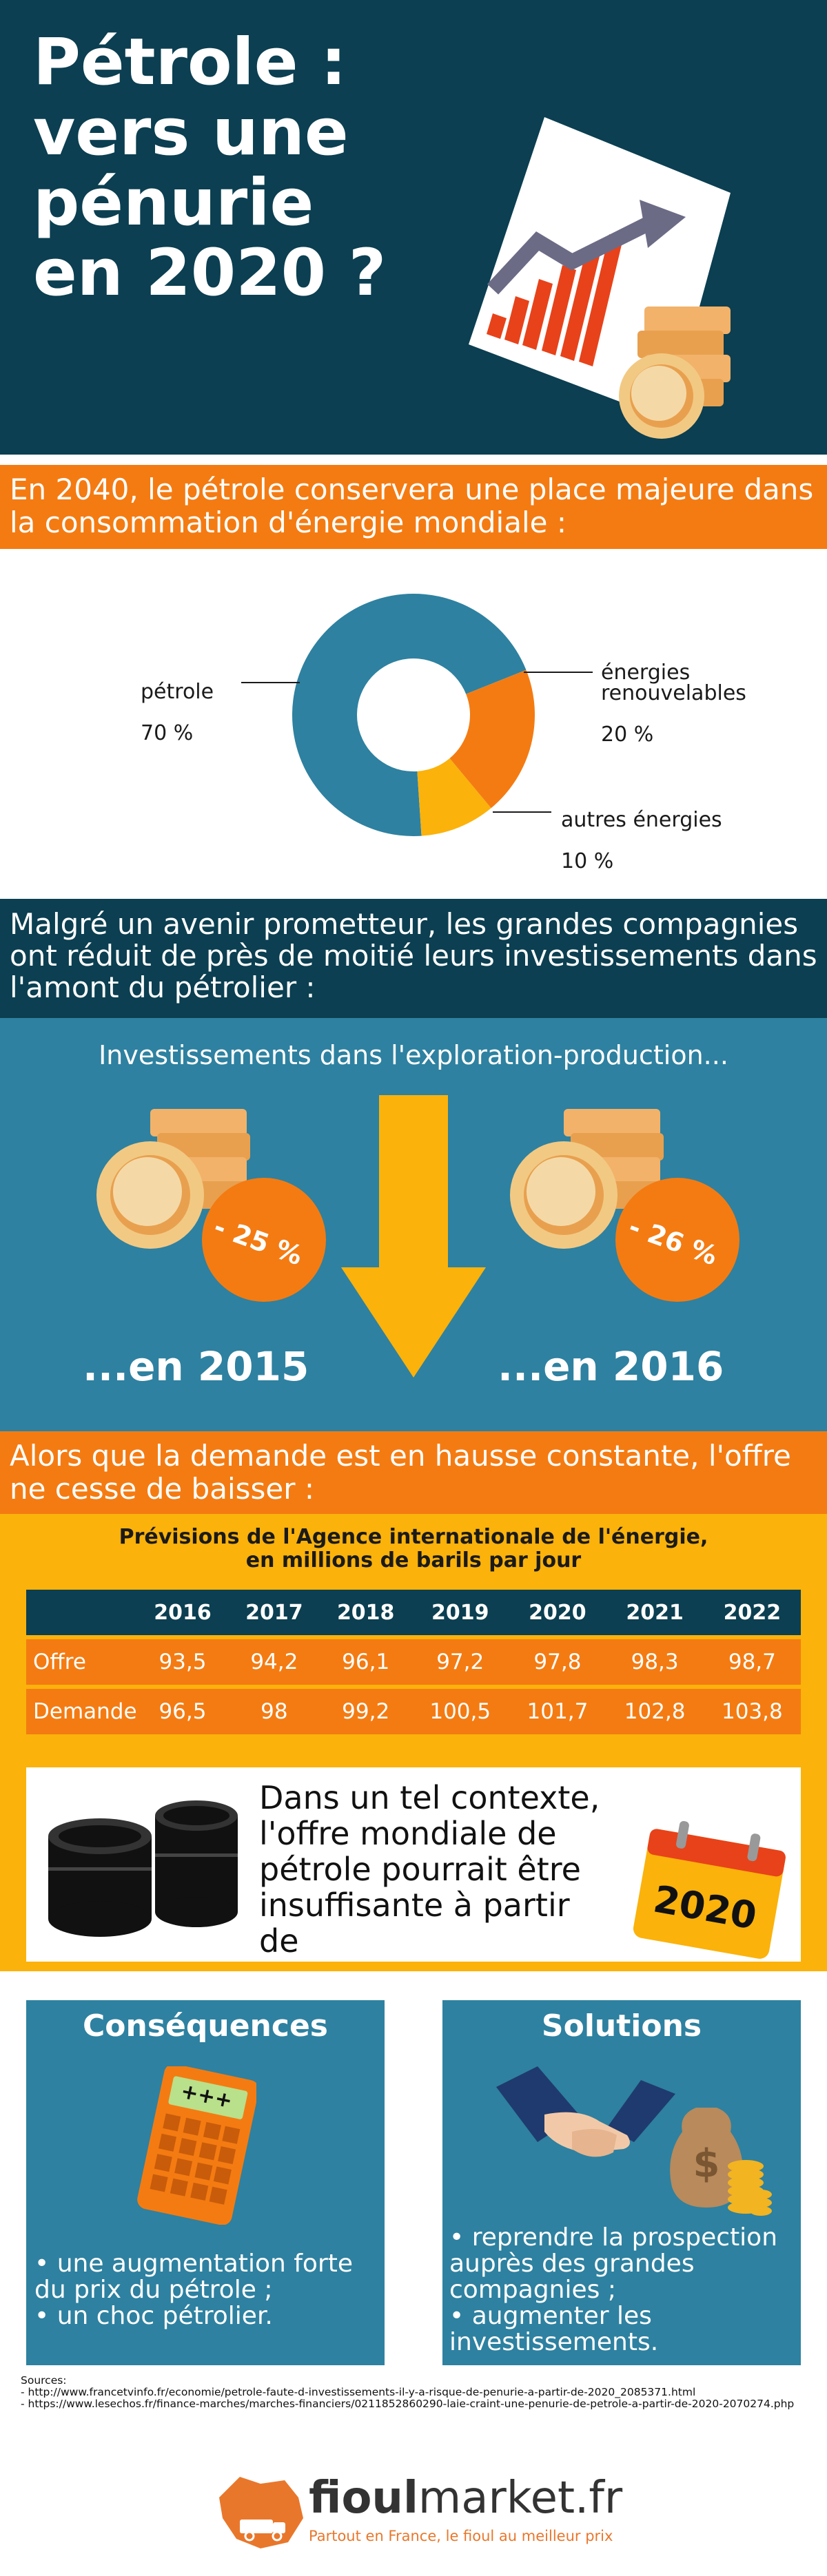 The width and height of the screenshot is (827, 2576). What do you see at coordinates (211, 1205) in the screenshot?
I see `coins-icon-left` at bounding box center [211, 1205].